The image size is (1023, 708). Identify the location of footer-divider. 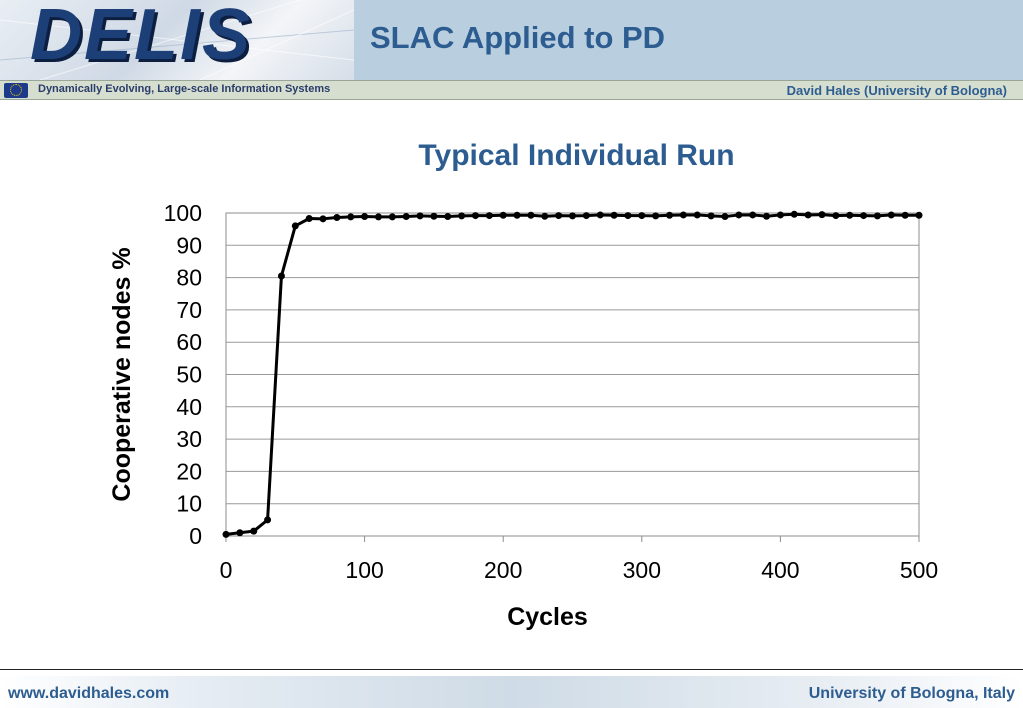
(511, 669).